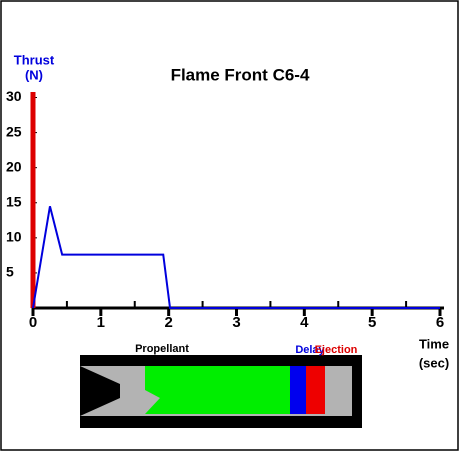 This screenshot has width=459, height=451. What do you see at coordinates (168, 322) in the screenshot?
I see `x-tick-label: 2` at bounding box center [168, 322].